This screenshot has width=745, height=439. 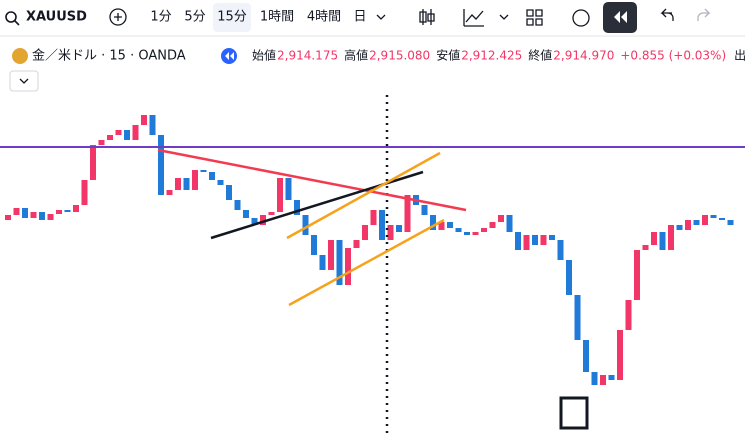 What do you see at coordinates (194, 17) in the screenshot?
I see `interval: 5分` at bounding box center [194, 17].